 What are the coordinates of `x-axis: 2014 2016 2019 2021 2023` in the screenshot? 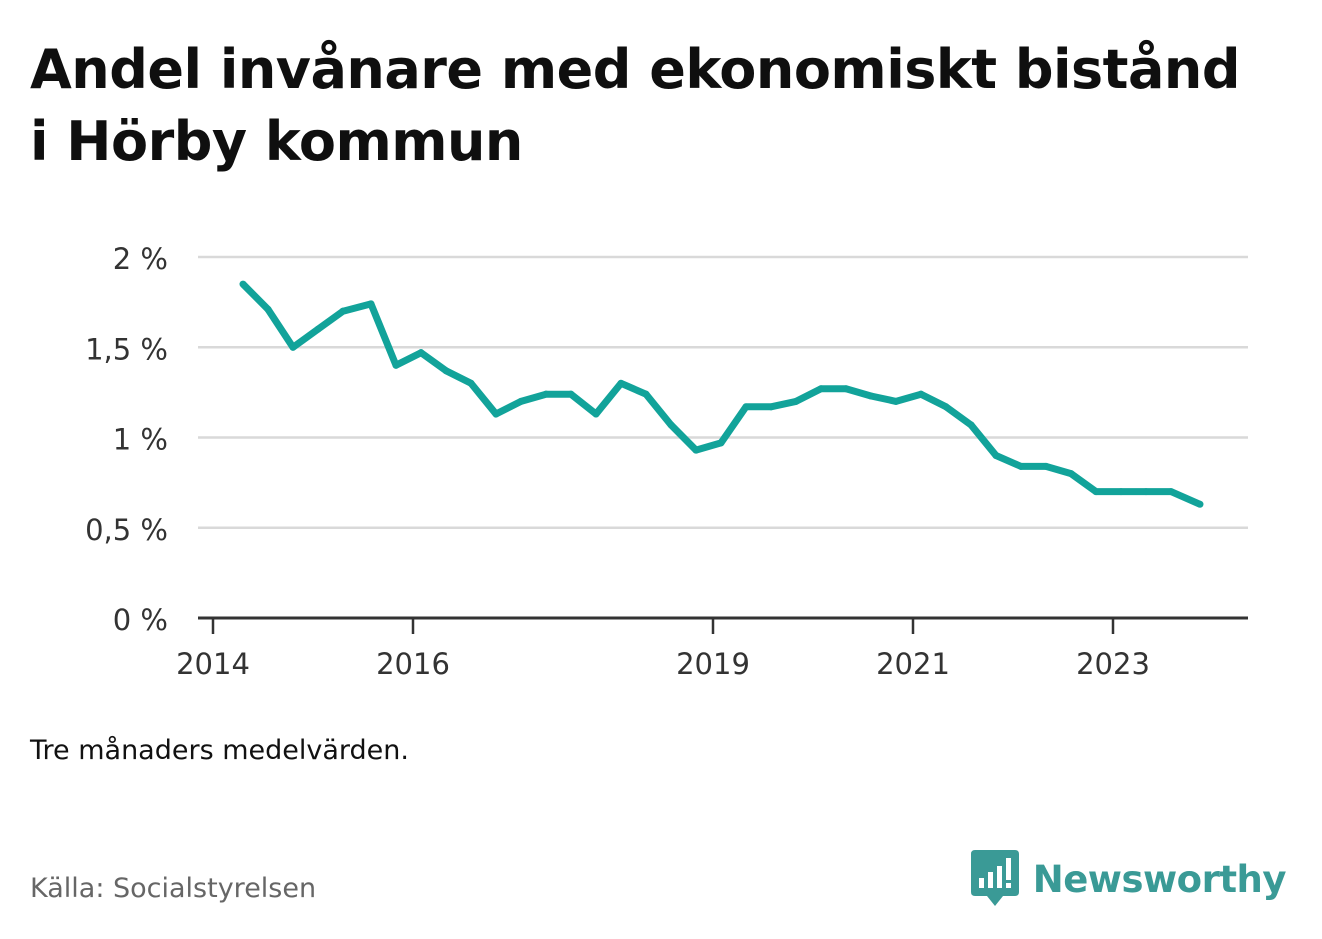 It's located at (712, 648).